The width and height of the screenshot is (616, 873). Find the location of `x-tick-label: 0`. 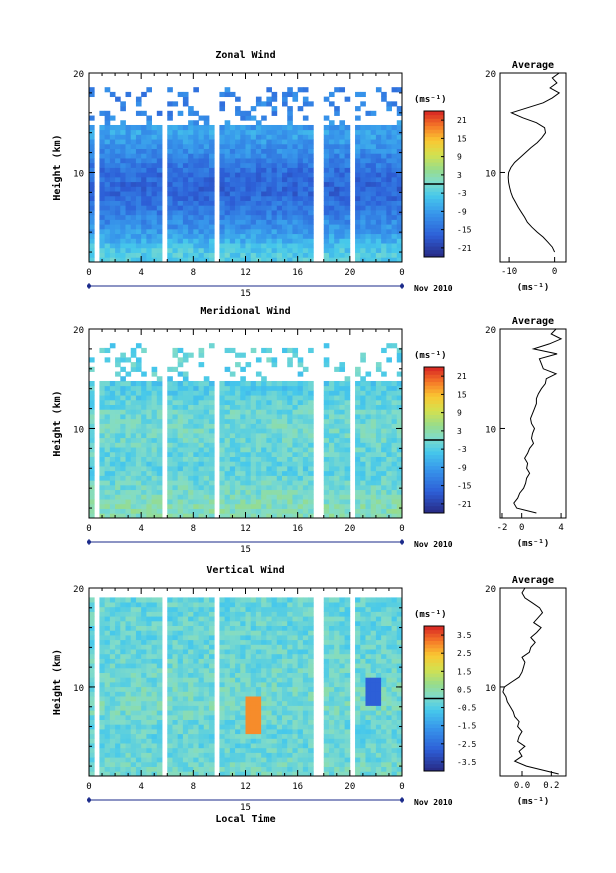

x-tick-label: 0 is located at coordinates (88, 529).